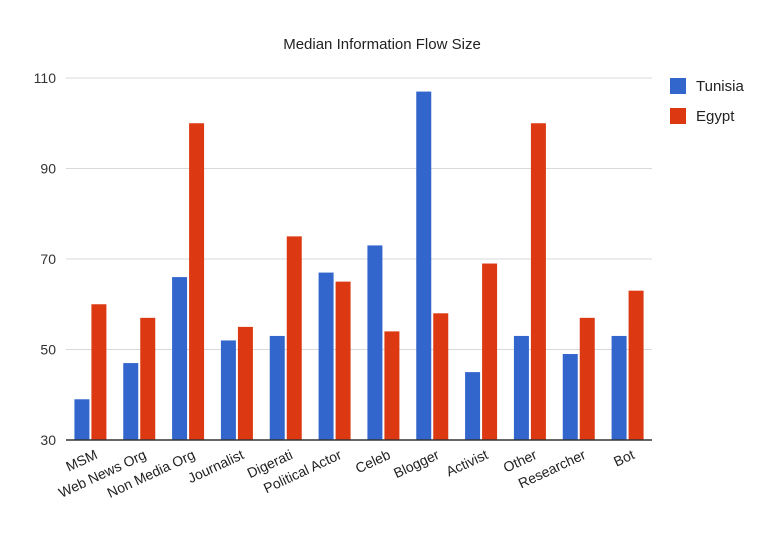  What do you see at coordinates (715, 116) in the screenshot?
I see `legend-label-egypt: Egypt` at bounding box center [715, 116].